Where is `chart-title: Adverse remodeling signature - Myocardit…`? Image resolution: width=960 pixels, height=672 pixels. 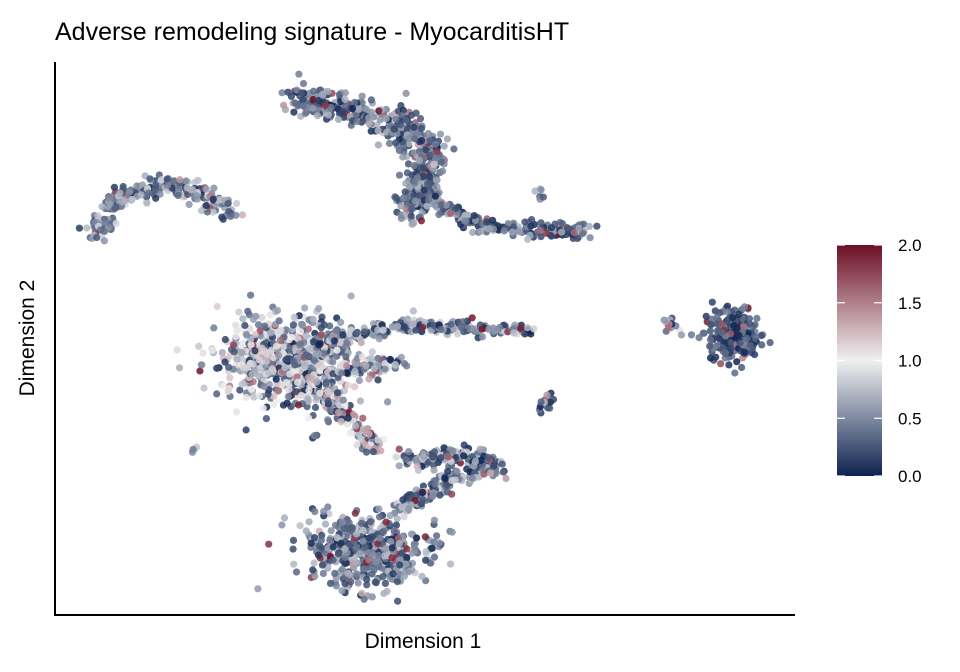
chart-title: Adverse remodeling signature - Myocardit… is located at coordinates (312, 32).